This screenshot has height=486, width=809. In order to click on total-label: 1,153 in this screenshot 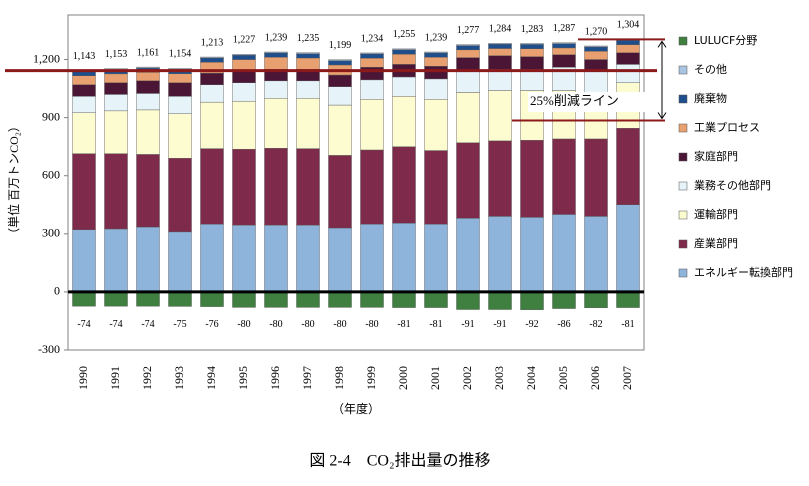, I will do `click(116, 54)`.